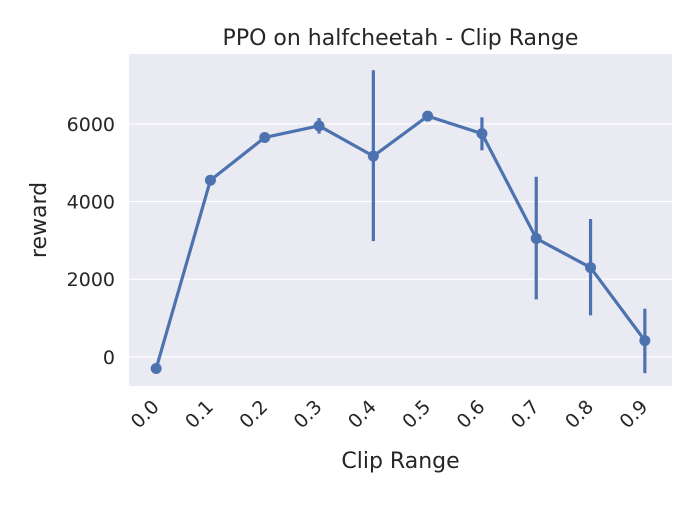 The image size is (700, 505). Describe the element at coordinates (400, 461) in the screenshot. I see `x-axis-label: Clip Range` at that location.